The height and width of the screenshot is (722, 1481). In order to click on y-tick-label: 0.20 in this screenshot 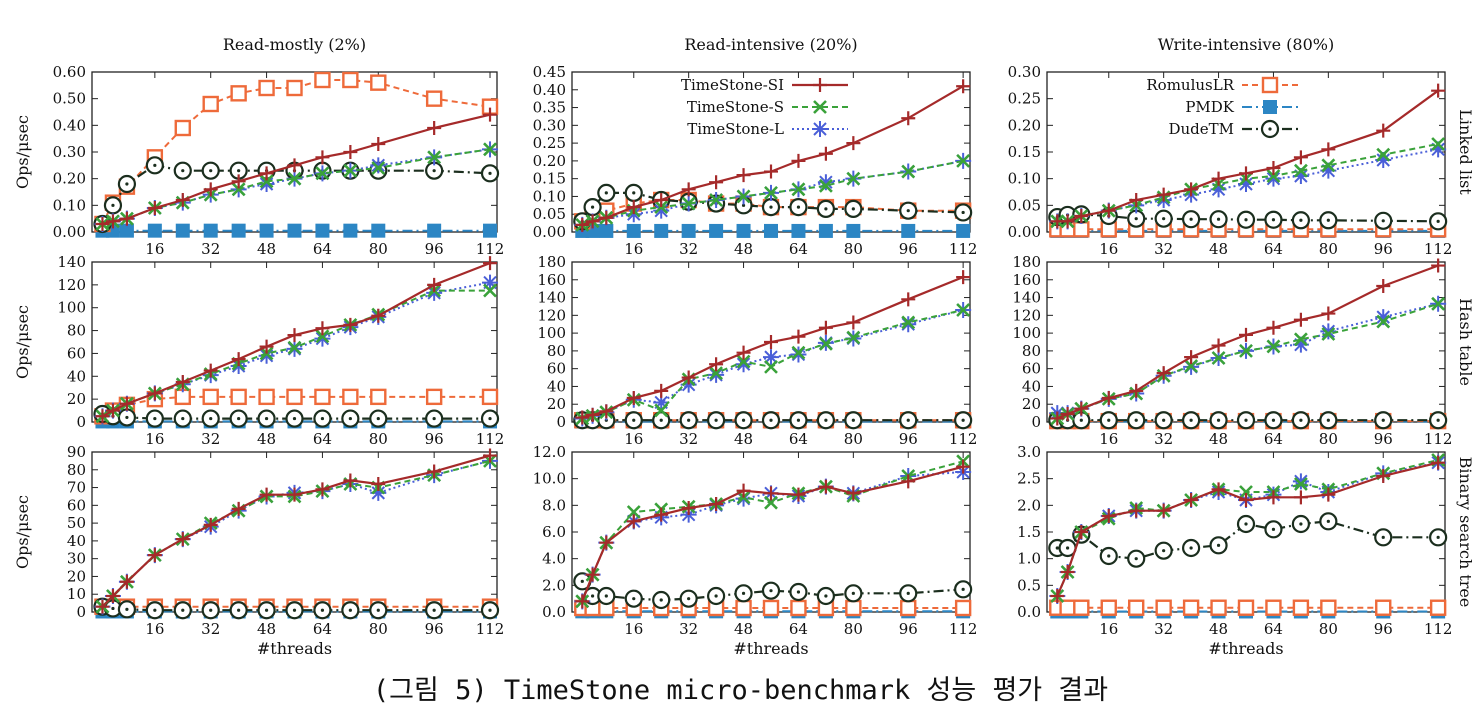, I will do `click(549, 161)`.